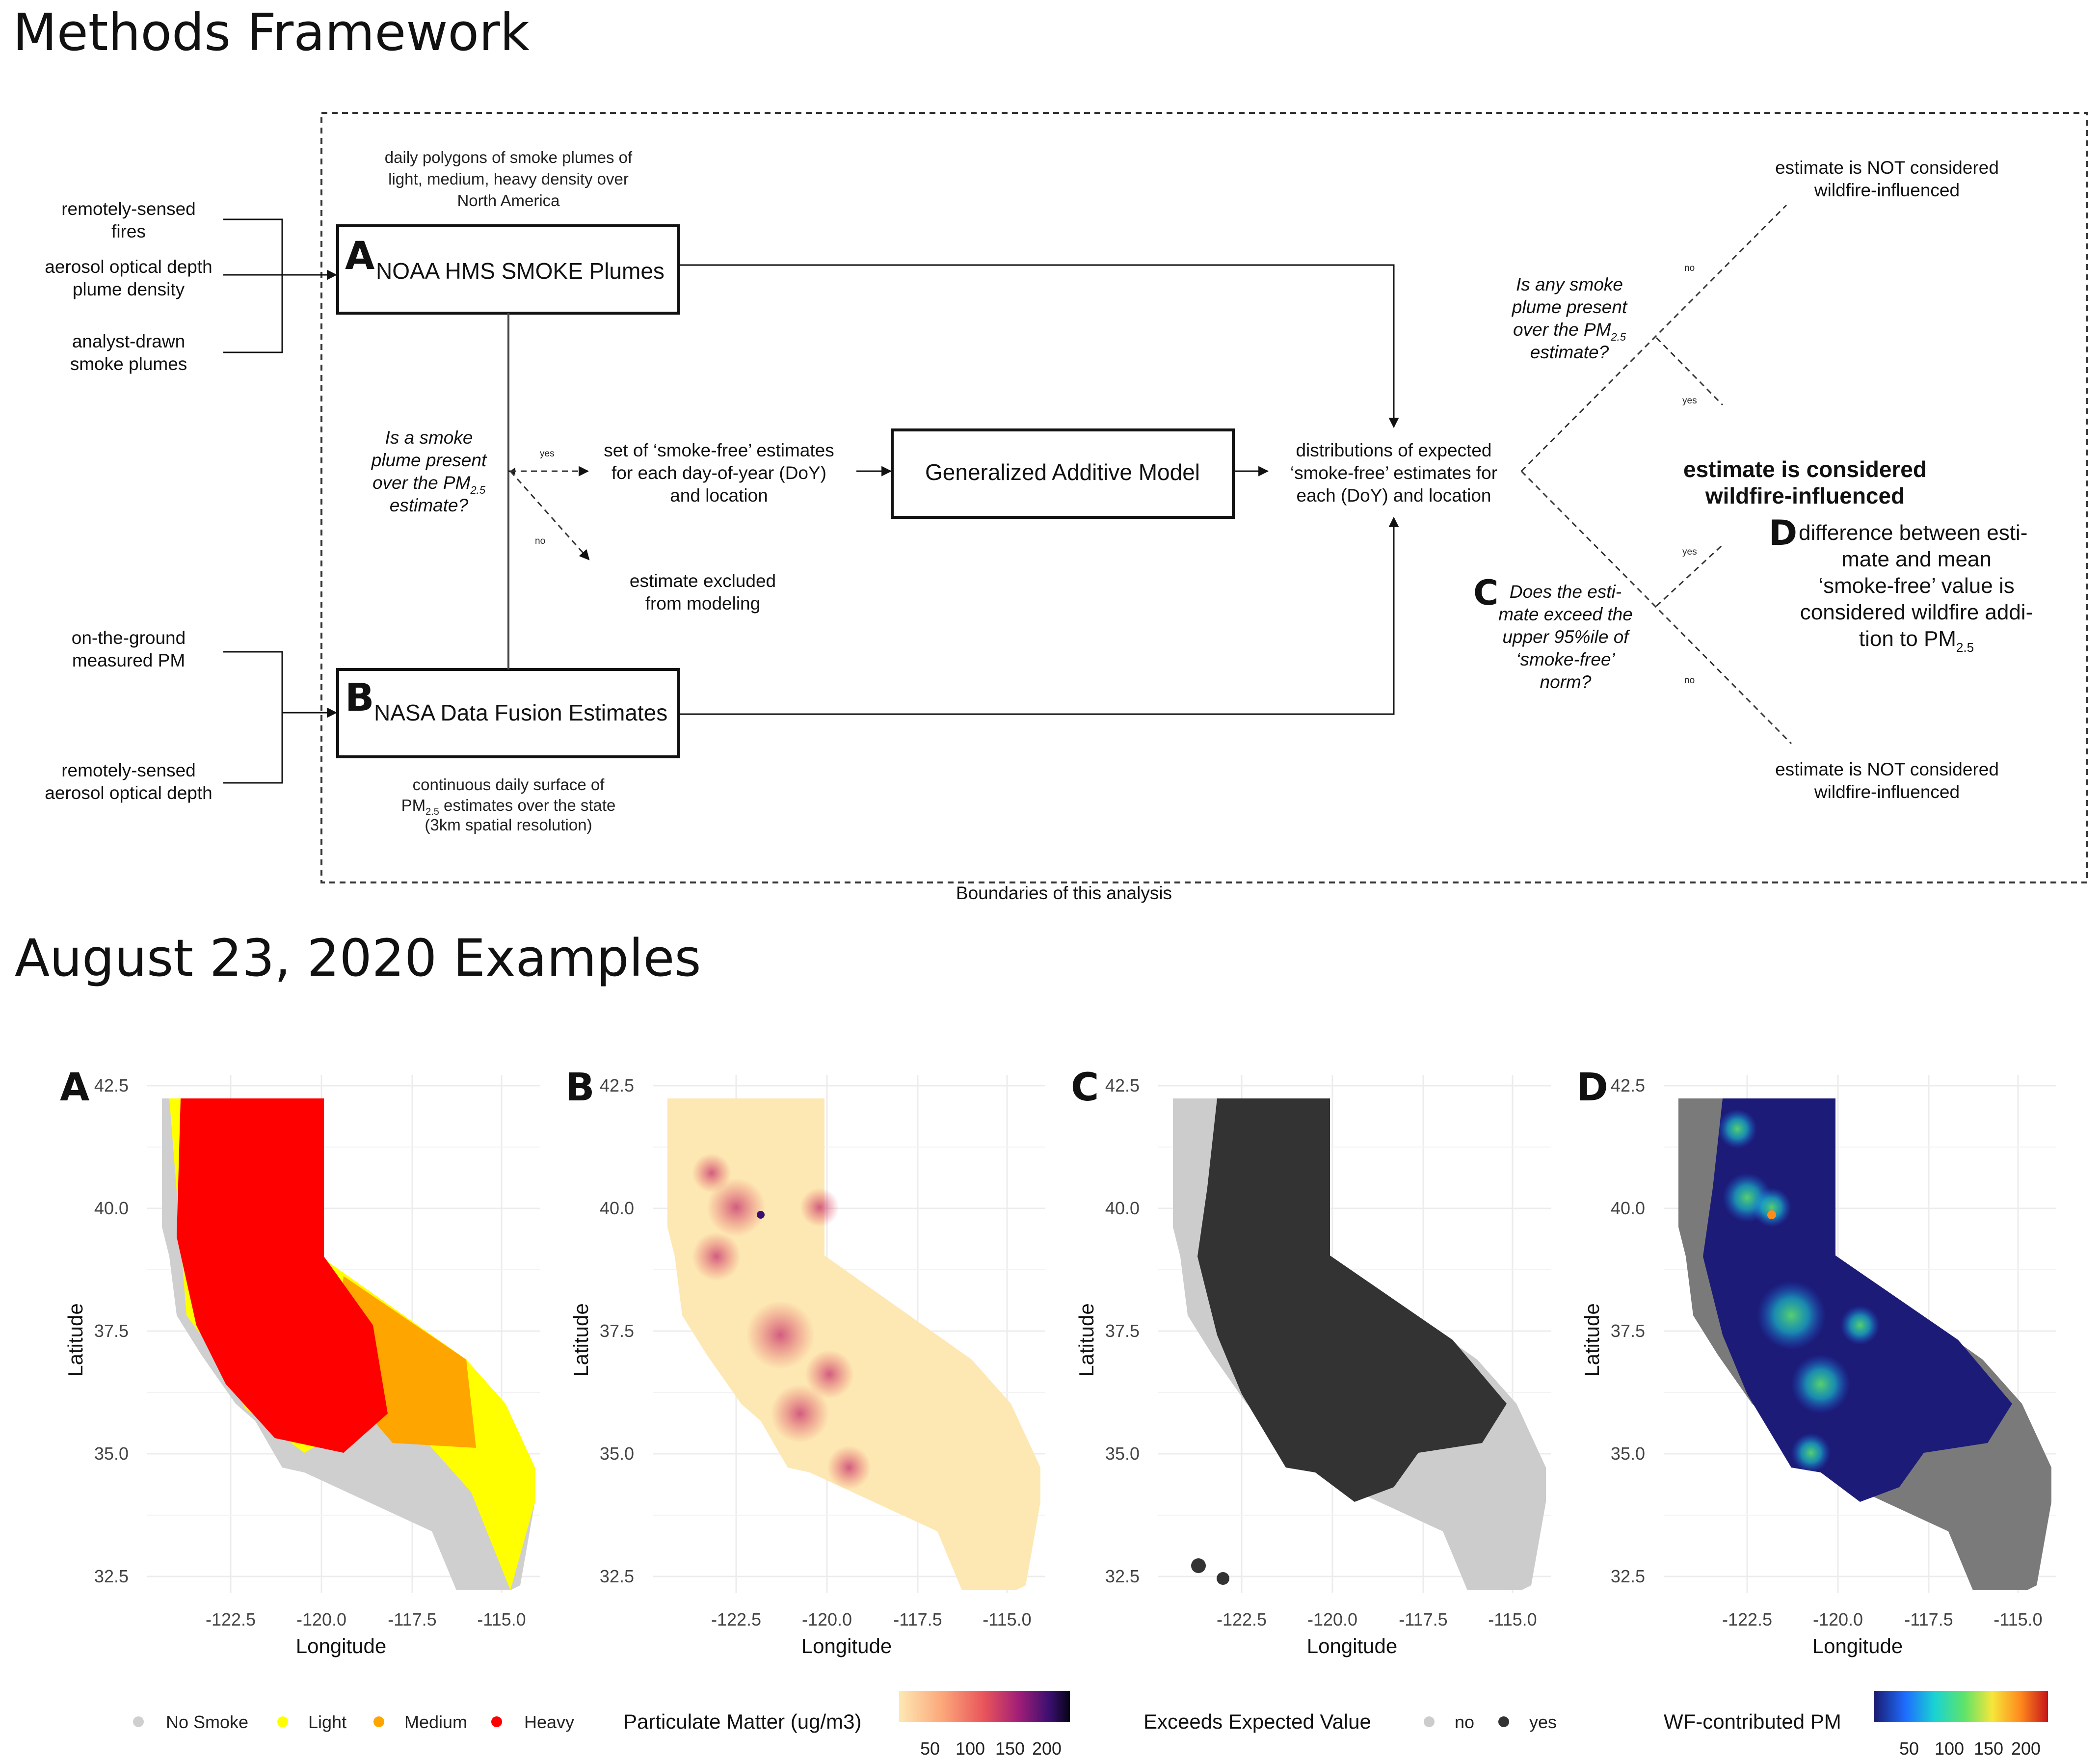  Describe the element at coordinates (1486, 593) in the screenshot. I see `svg-text: C` at that location.